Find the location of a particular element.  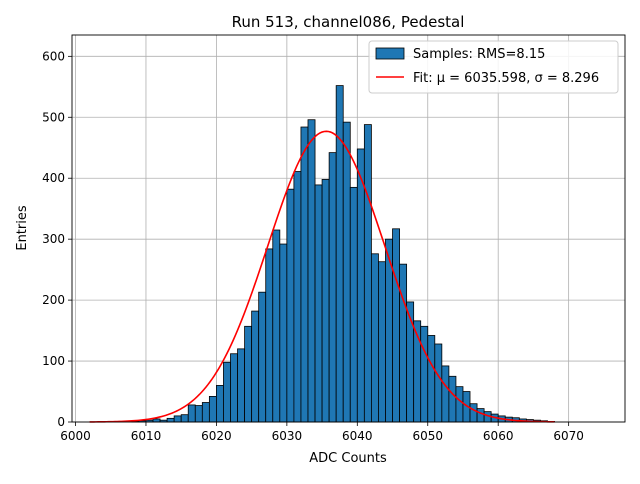

x-tick-label: 6060 is located at coordinates (498, 436).